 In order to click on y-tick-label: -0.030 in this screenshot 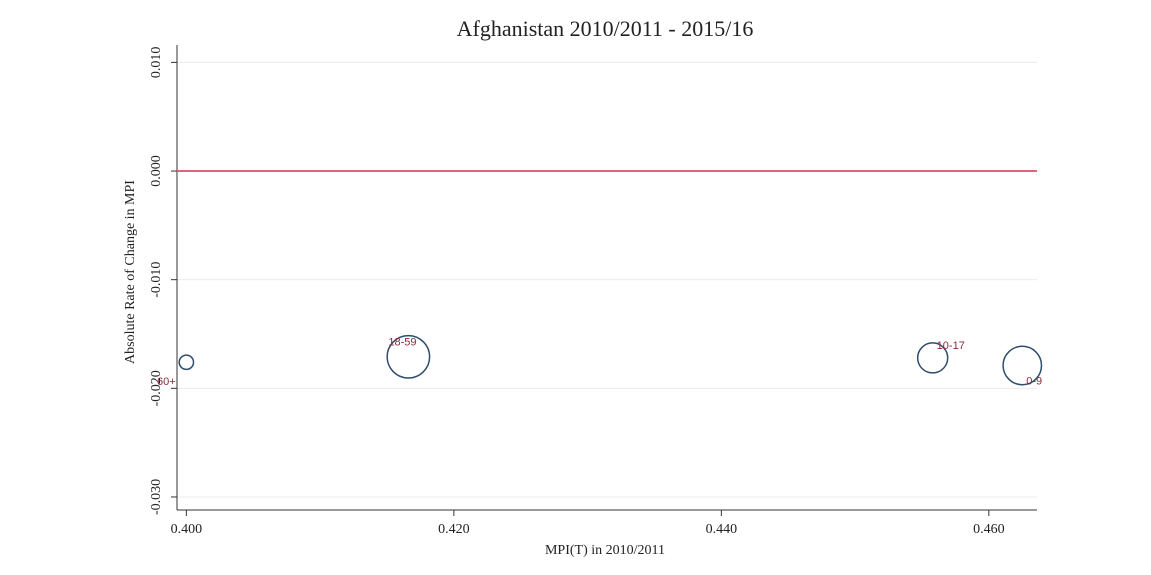, I will do `click(156, 497)`.